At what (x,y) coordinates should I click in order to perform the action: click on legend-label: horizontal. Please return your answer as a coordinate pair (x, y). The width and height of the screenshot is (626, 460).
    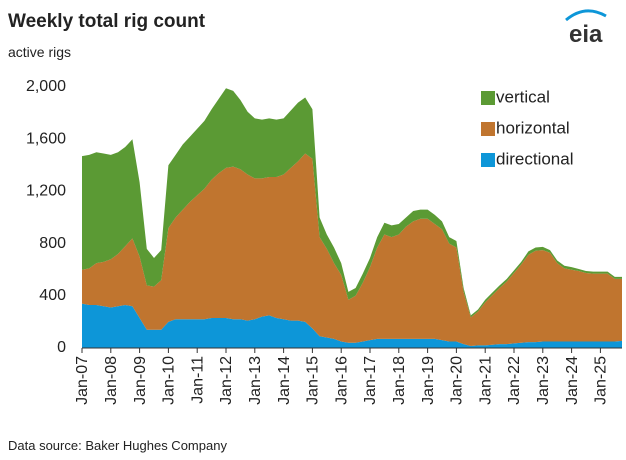
    Looking at the image, I should click on (533, 127).